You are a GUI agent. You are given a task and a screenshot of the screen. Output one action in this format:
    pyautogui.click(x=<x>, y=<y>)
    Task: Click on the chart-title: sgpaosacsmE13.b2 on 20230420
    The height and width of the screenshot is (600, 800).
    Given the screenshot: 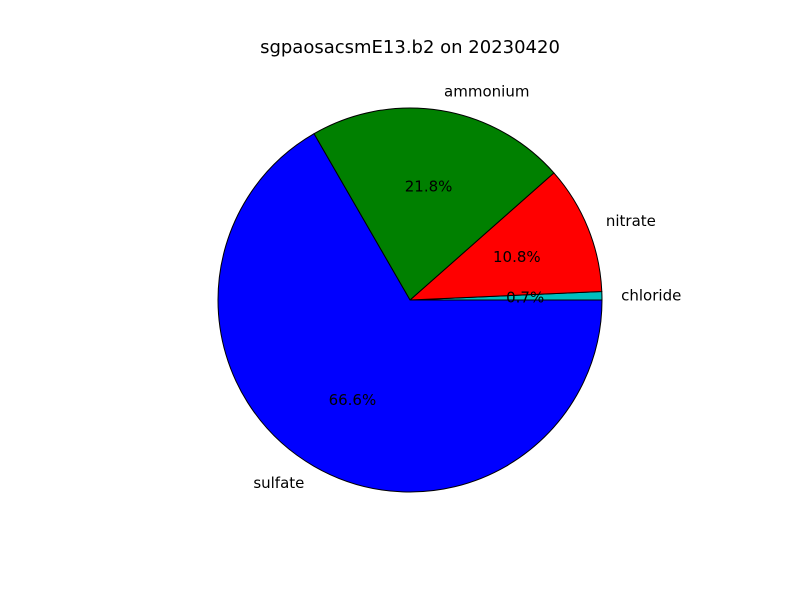 What is the action you would take?
    pyautogui.click(x=410, y=47)
    